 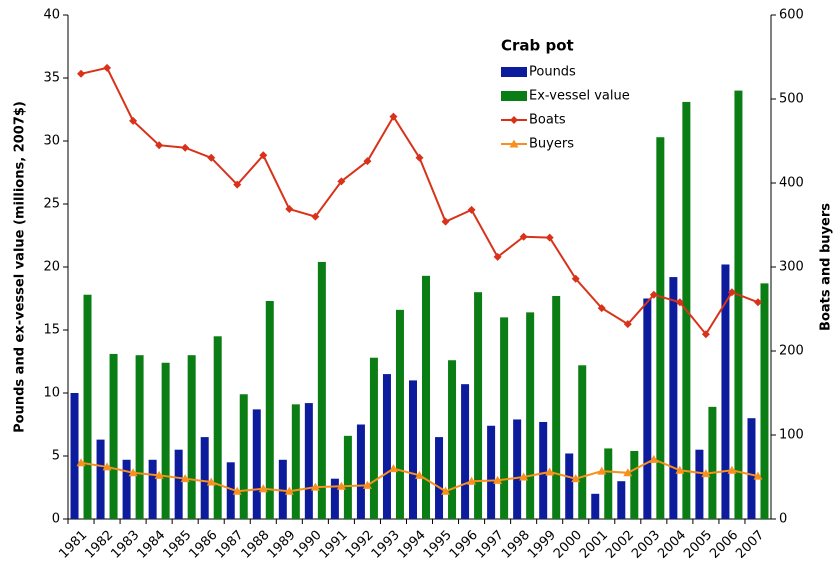 What do you see at coordinates (308, 545) in the screenshot?
I see `x-tick-label: 1990` at bounding box center [308, 545].